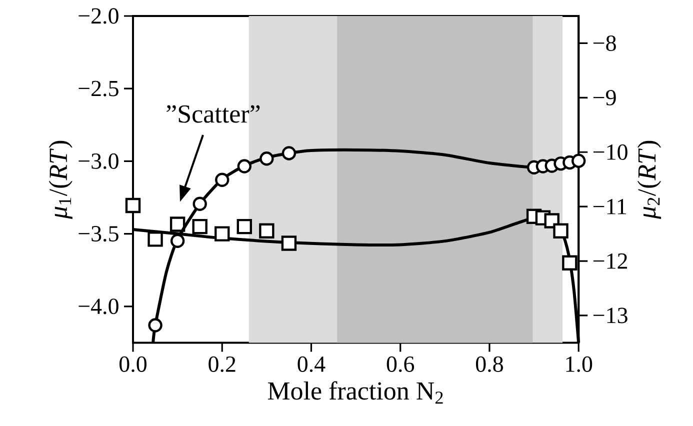  What do you see at coordinates (98, 306) in the screenshot?
I see `y-tick-label: −4.0` at bounding box center [98, 306].